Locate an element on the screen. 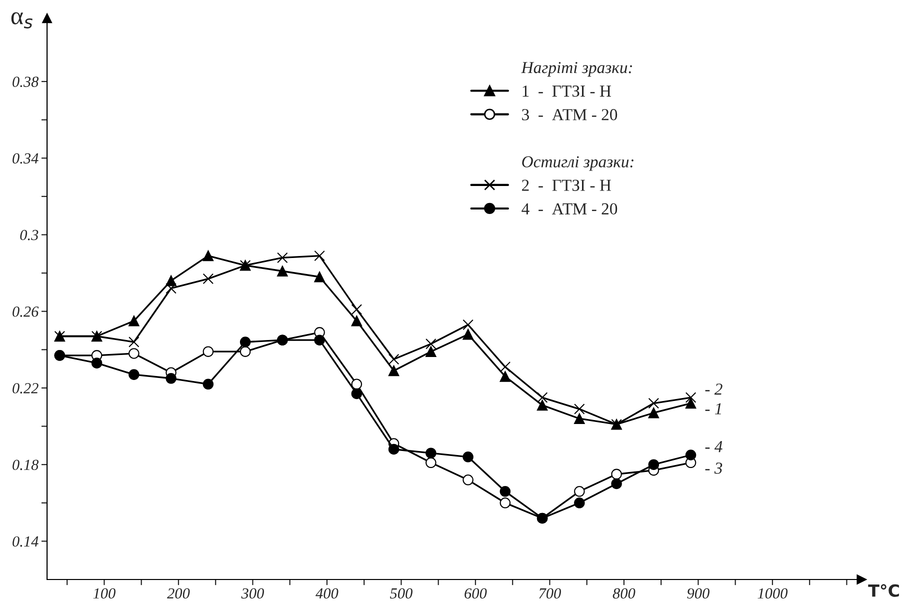 This screenshot has width=905, height=610. x-tick-label: 700 is located at coordinates (550, 593).